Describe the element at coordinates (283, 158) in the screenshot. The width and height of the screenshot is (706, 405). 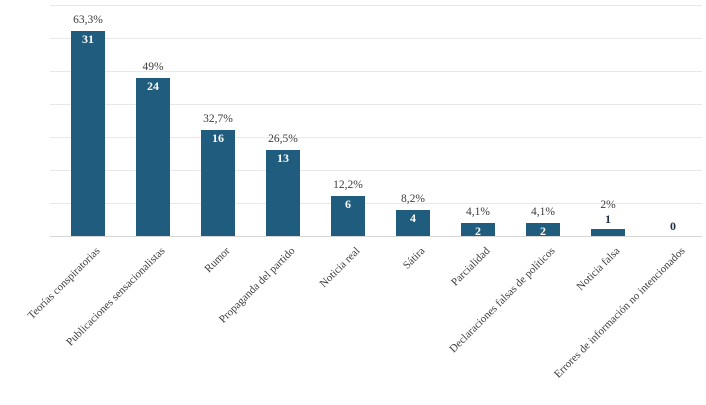
I see `count-label: 13` at that location.